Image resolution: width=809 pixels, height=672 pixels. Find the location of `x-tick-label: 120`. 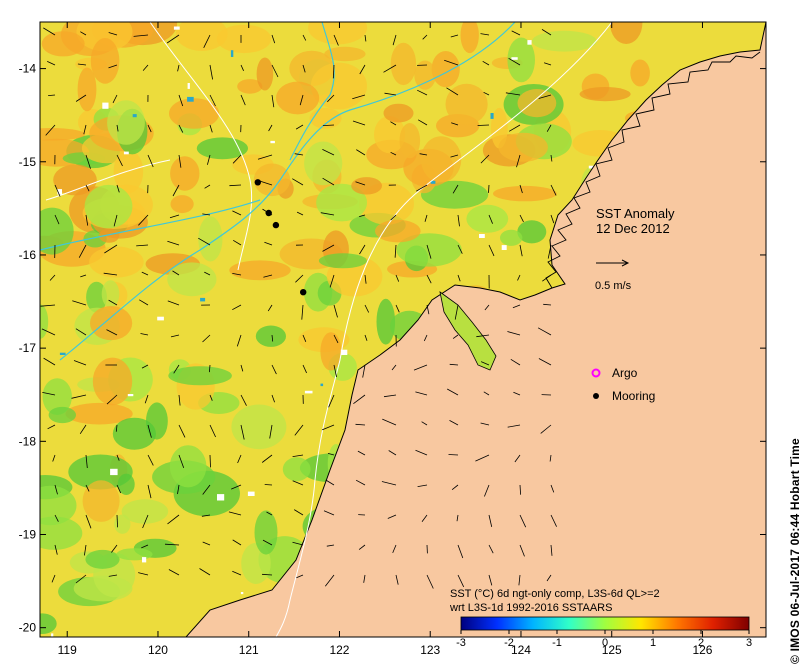

x-tick-label: 120 is located at coordinates (158, 650).